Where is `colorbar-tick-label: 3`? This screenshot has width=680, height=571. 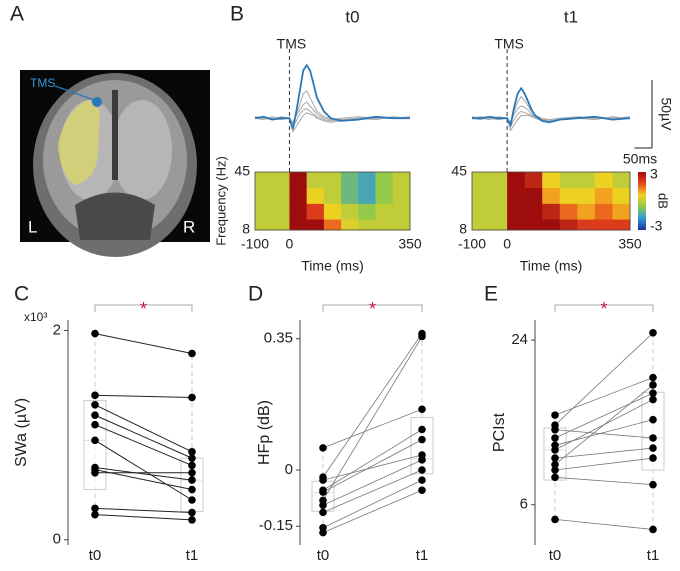 colorbar-tick-label: 3 is located at coordinates (654, 174).